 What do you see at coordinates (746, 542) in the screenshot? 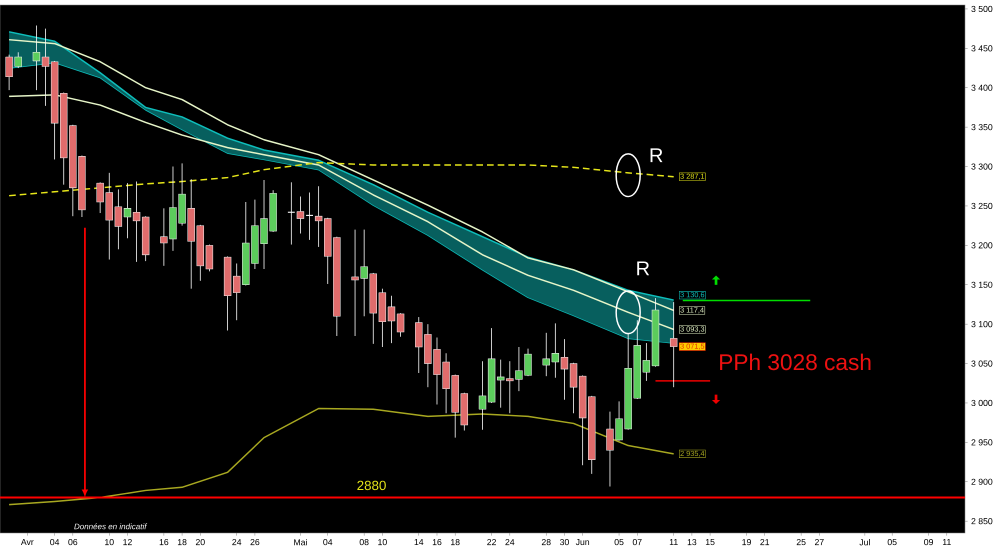
I see `x-tick-label: 19` at bounding box center [746, 542].